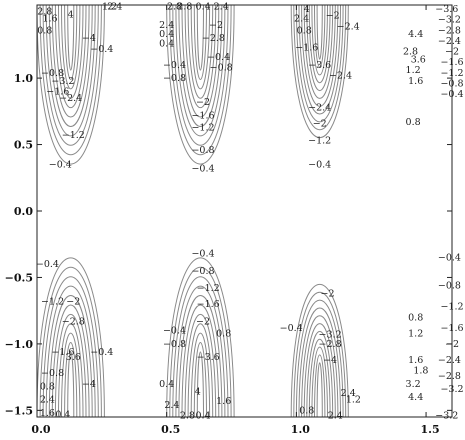  I want to click on contour-label-44: 4.4, so click(415, 34).